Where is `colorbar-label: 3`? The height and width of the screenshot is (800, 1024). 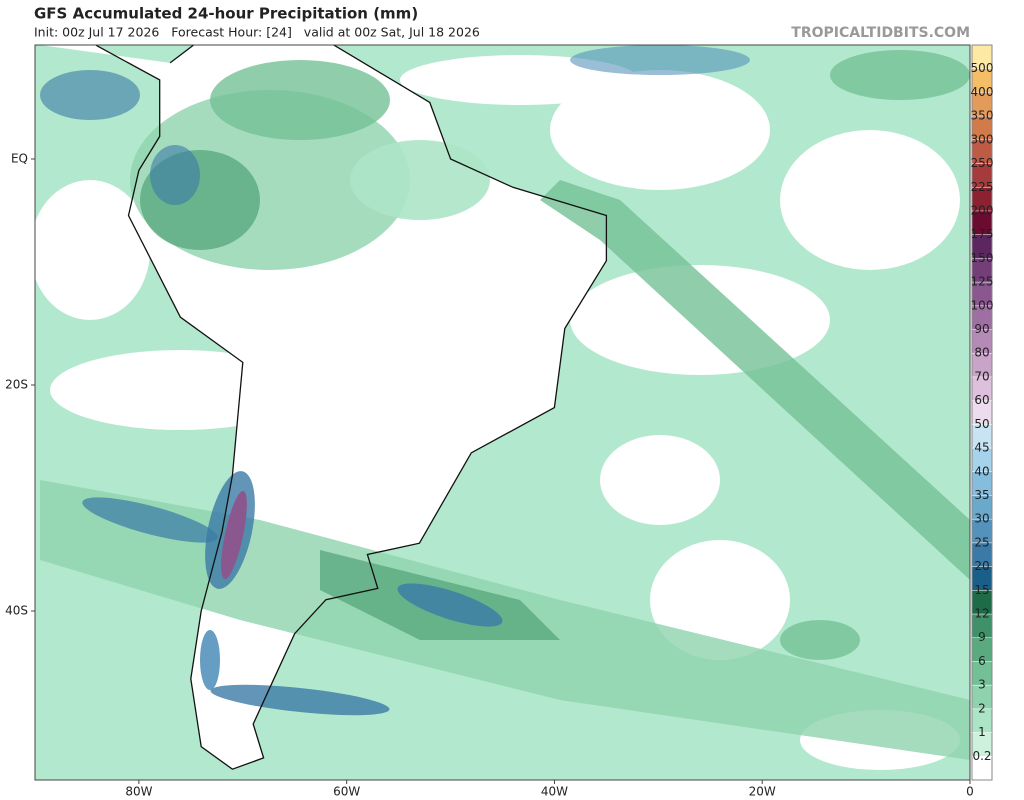
colorbar-label: 3 is located at coordinates (982, 685).